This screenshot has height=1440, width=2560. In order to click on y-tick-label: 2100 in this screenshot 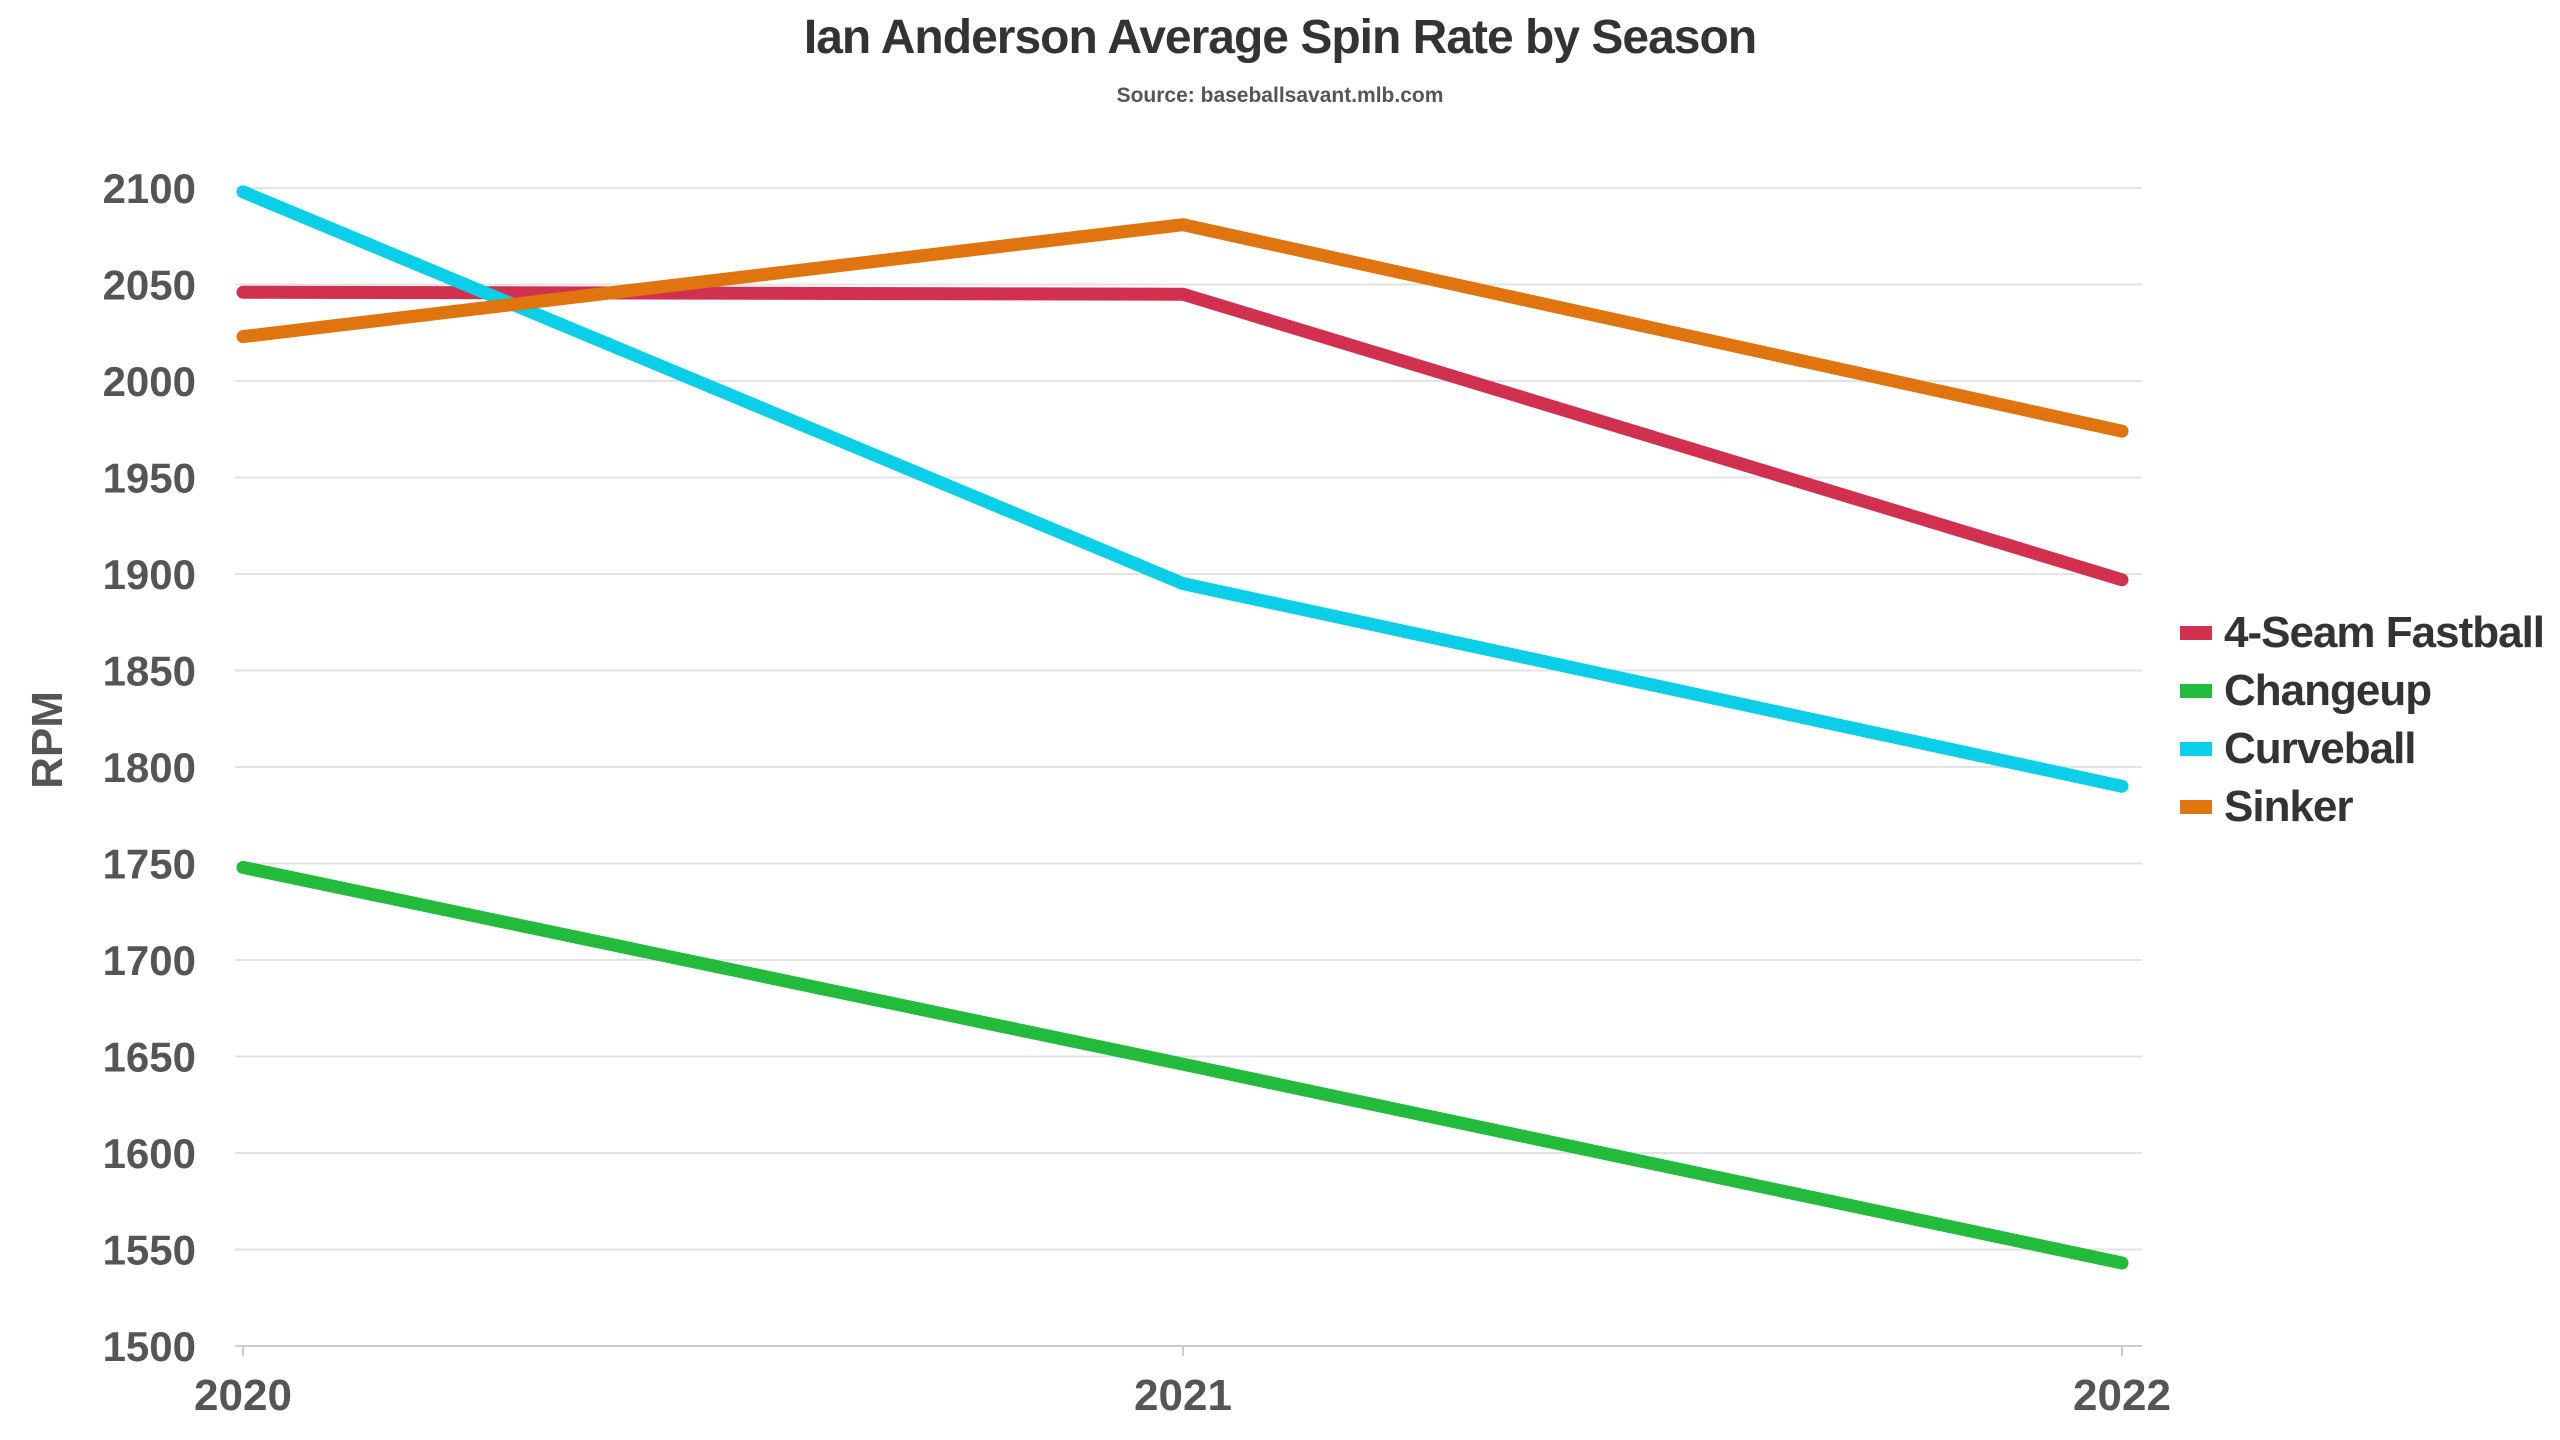, I will do `click(149, 188)`.